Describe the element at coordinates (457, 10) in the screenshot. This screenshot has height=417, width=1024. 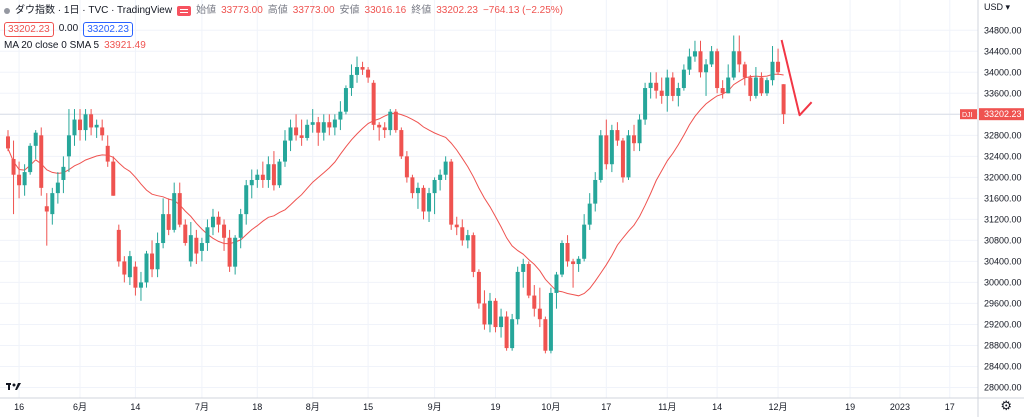
I see `close-value: 33202.23` at that location.